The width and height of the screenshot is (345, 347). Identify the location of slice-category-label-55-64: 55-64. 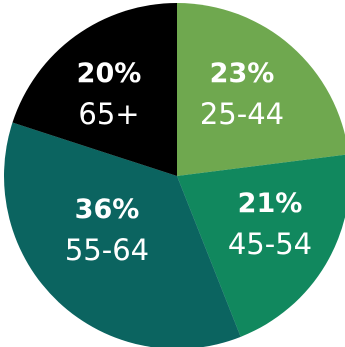
(107, 250).